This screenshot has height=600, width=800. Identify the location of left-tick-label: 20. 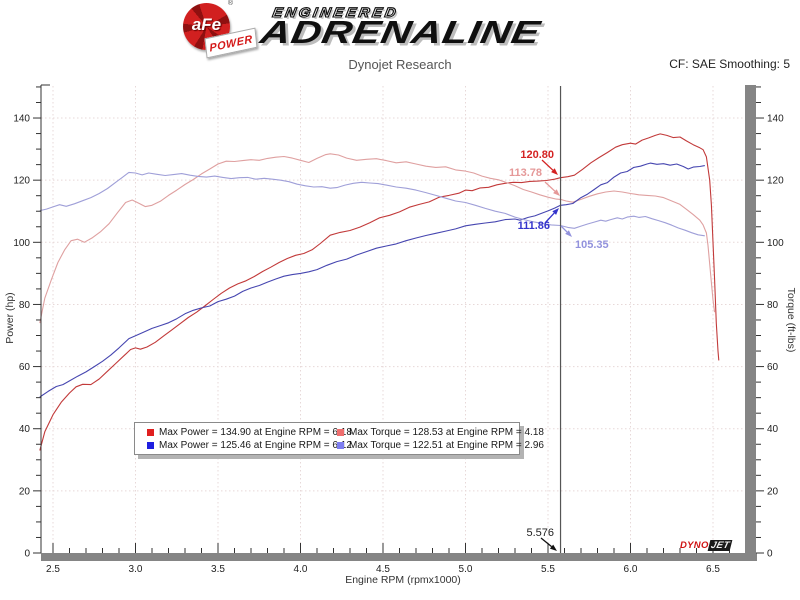
(25, 491).